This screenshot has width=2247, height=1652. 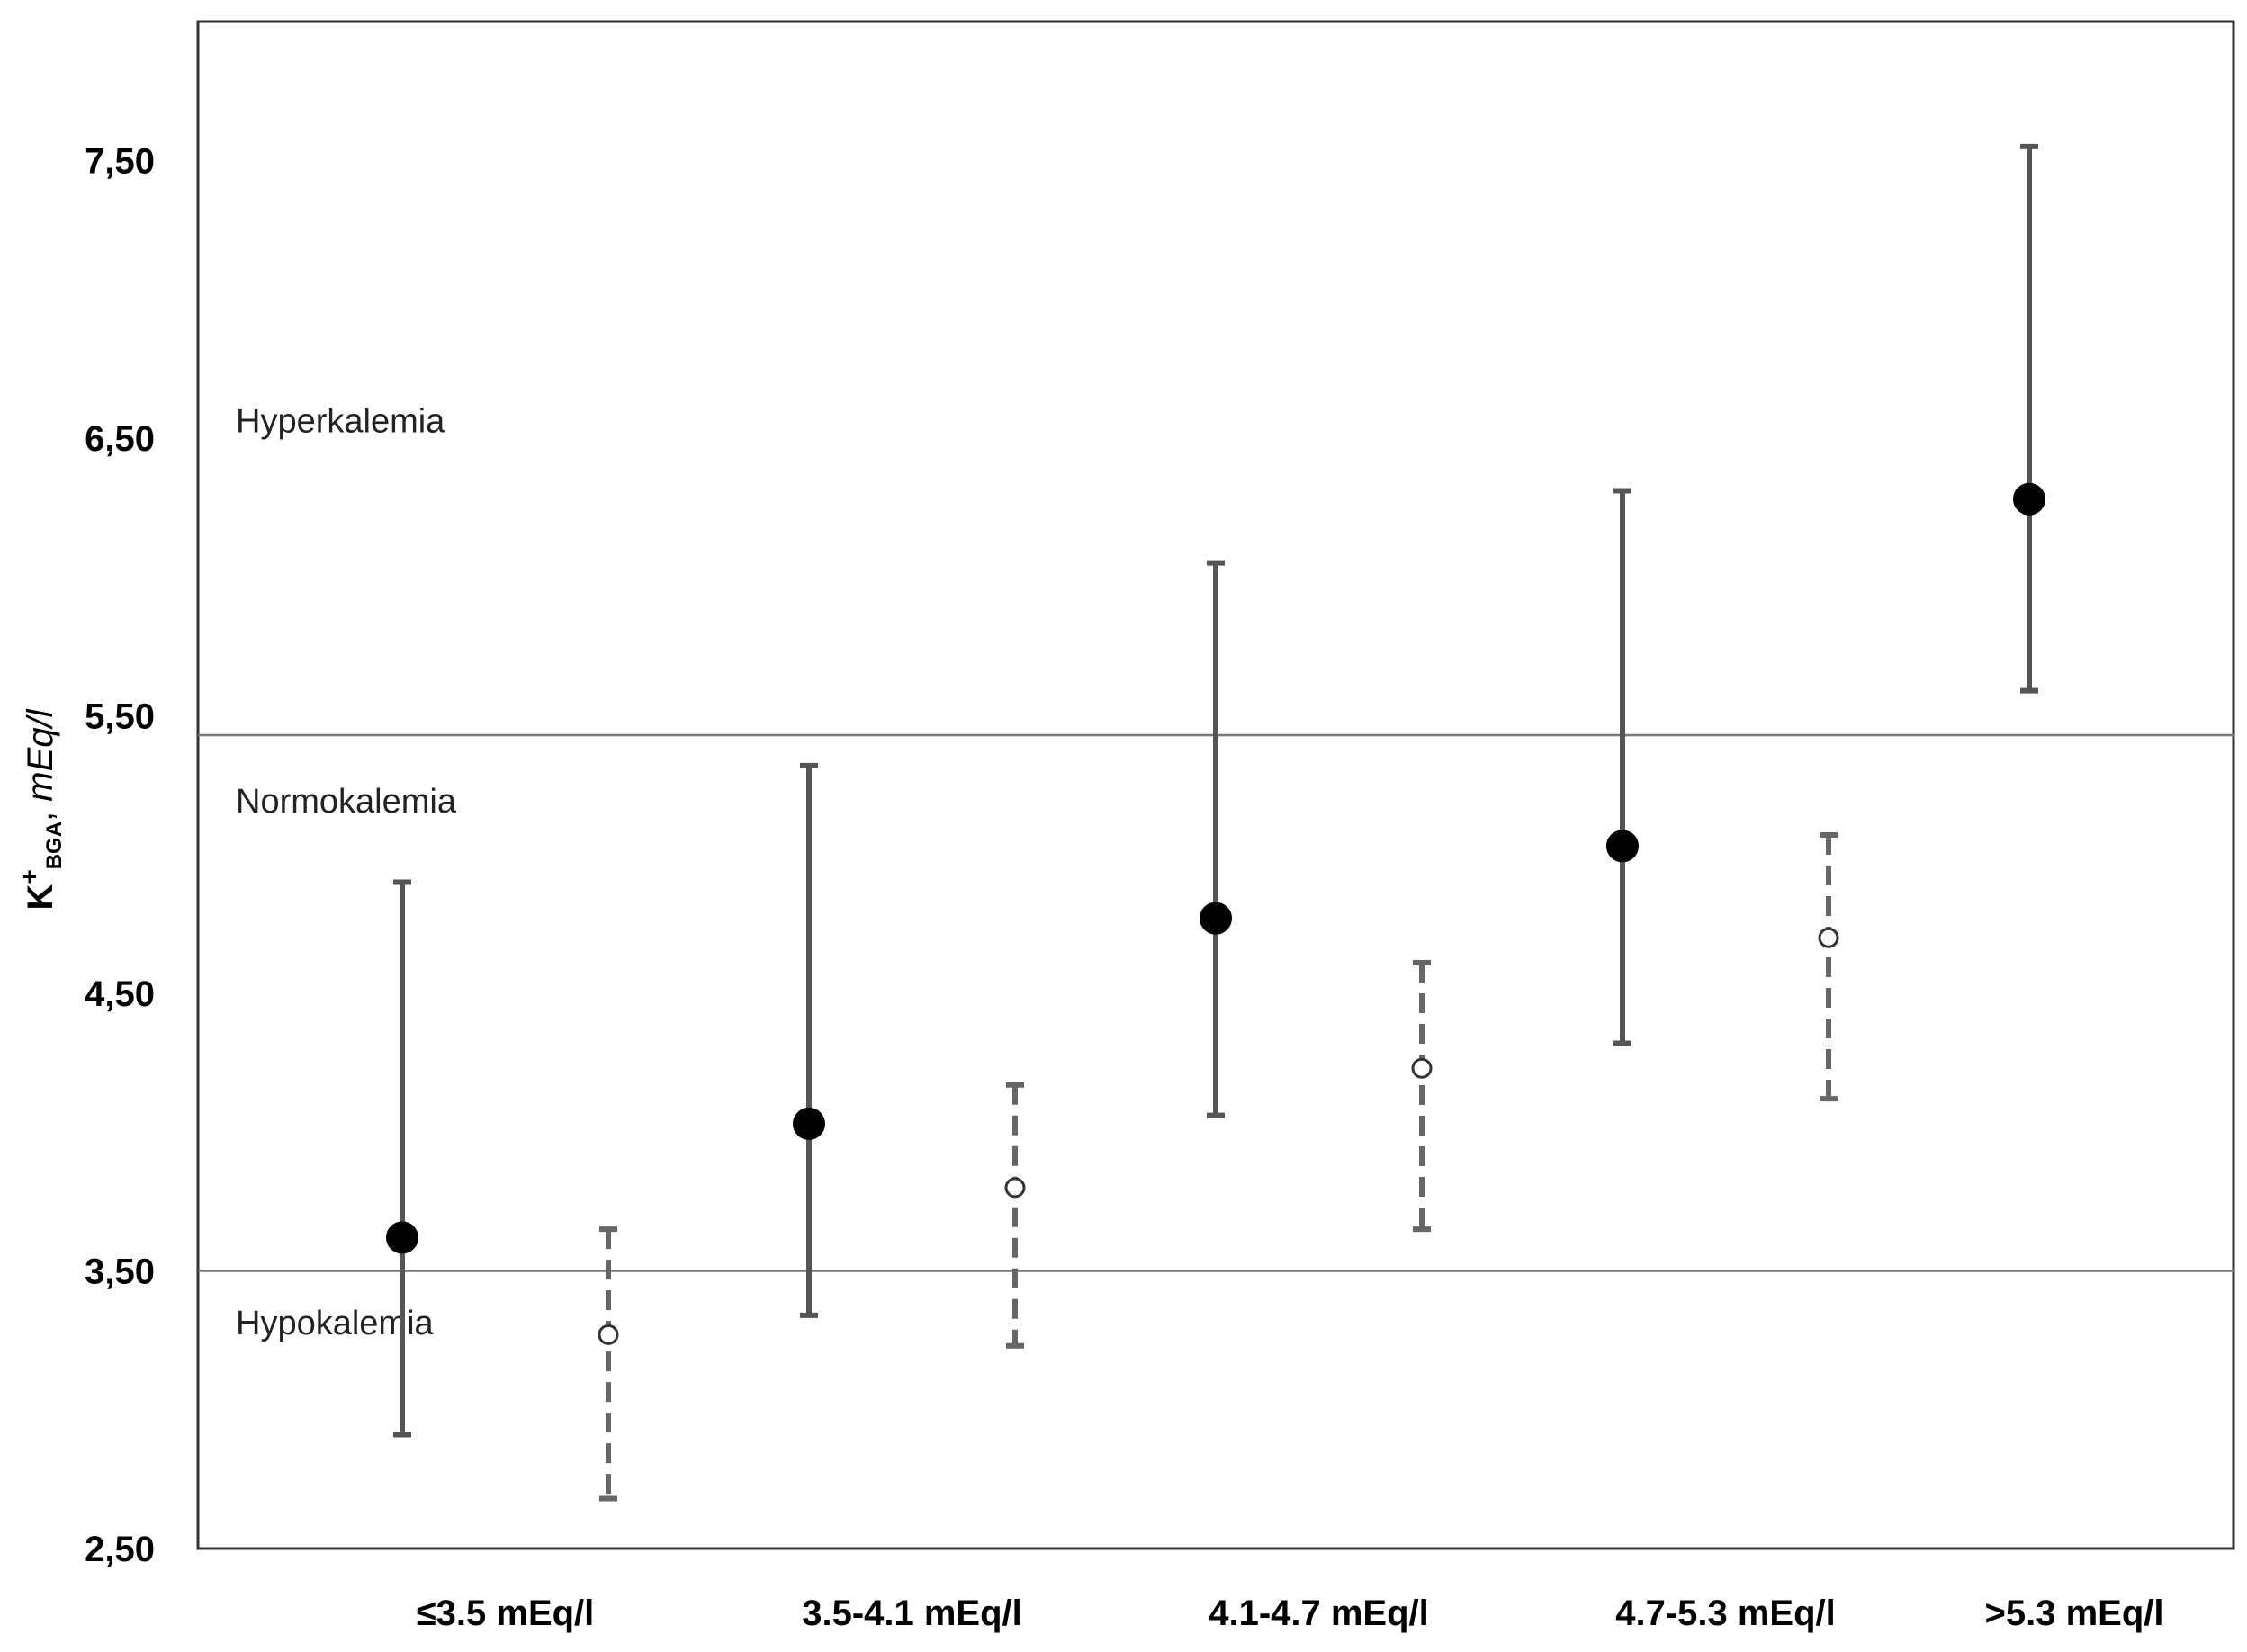 I want to click on y-tick-label: 4,50, so click(x=120, y=994).